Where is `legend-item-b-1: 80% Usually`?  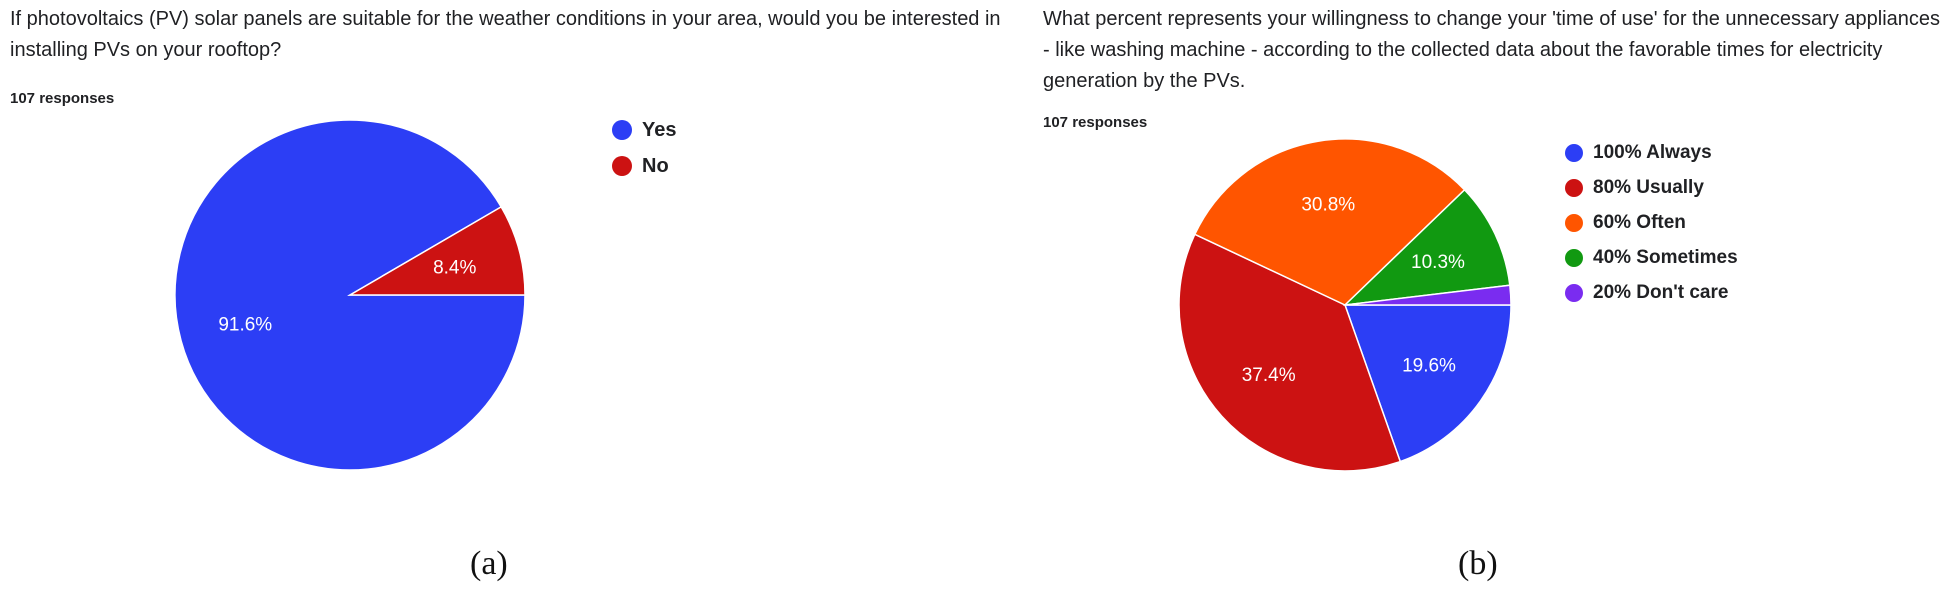
legend-item-b-1: 80% Usually is located at coordinates (1651, 187).